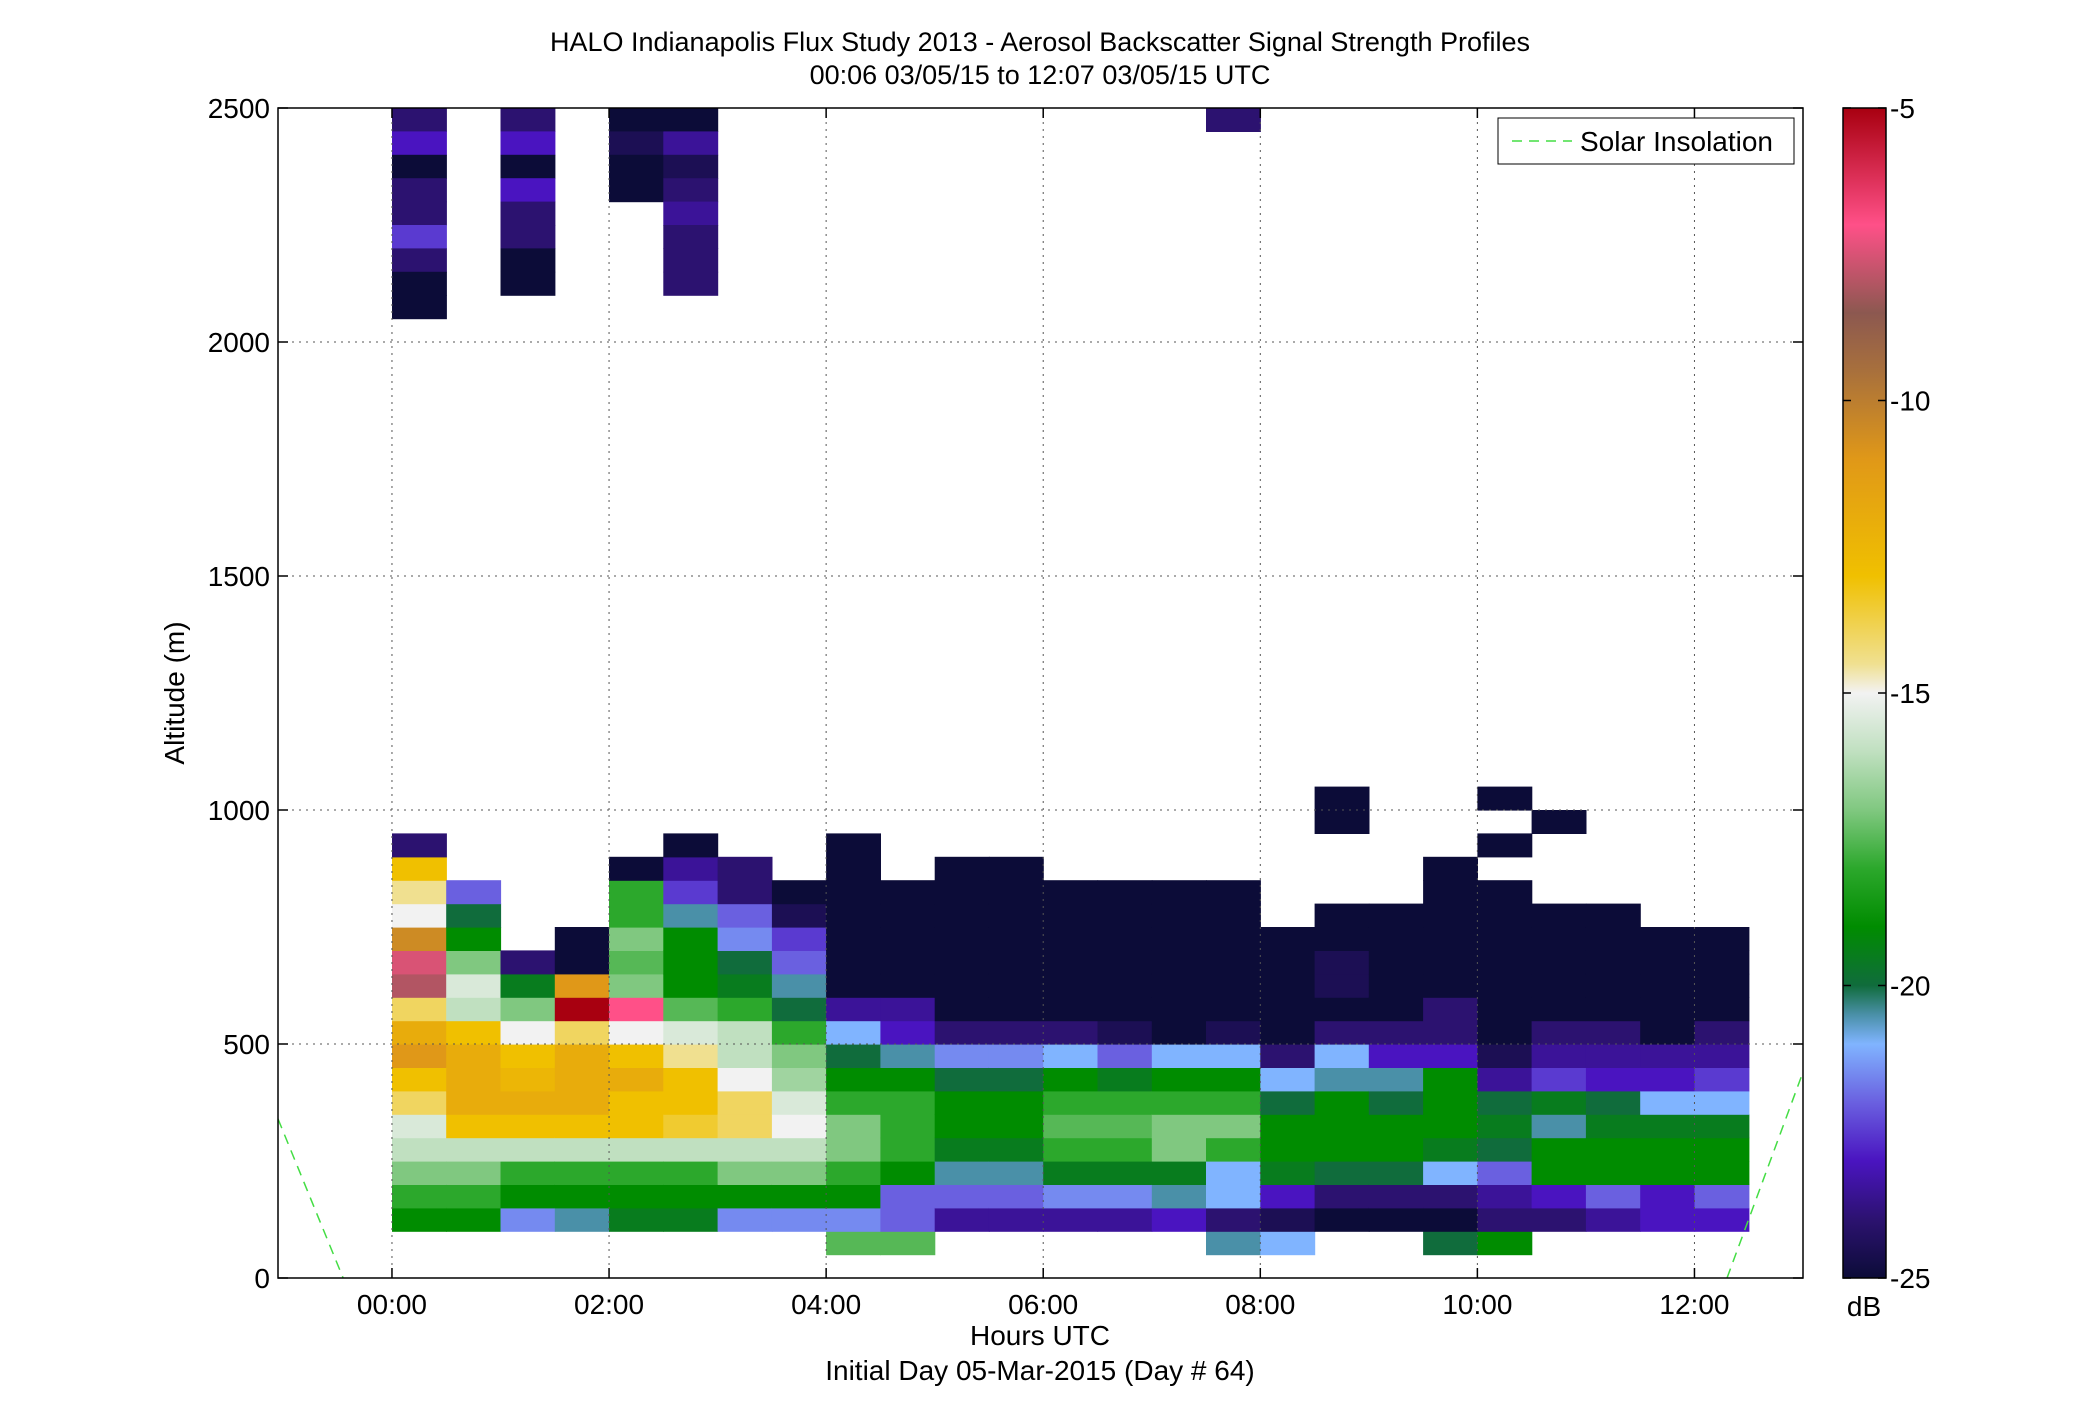  What do you see at coordinates (1040, 1335) in the screenshot?
I see `x-axis-label: Hours UTC` at bounding box center [1040, 1335].